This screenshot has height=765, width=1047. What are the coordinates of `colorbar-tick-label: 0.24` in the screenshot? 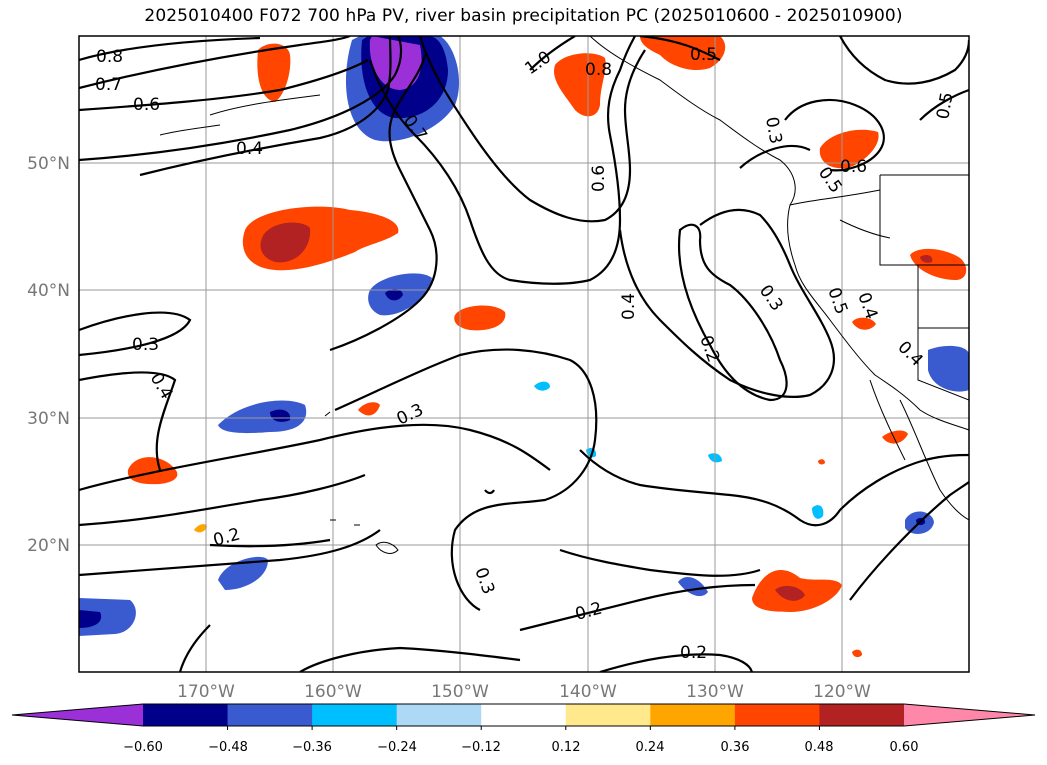 It's located at (650, 747).